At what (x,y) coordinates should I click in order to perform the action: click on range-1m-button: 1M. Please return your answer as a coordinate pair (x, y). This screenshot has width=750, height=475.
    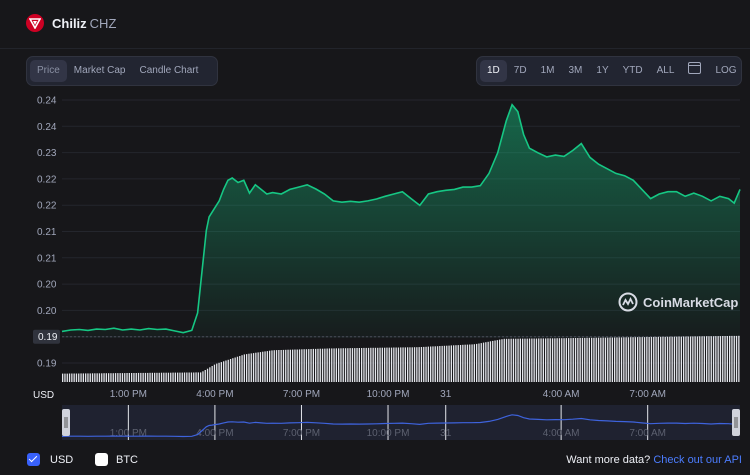
    Looking at the image, I should click on (547, 70).